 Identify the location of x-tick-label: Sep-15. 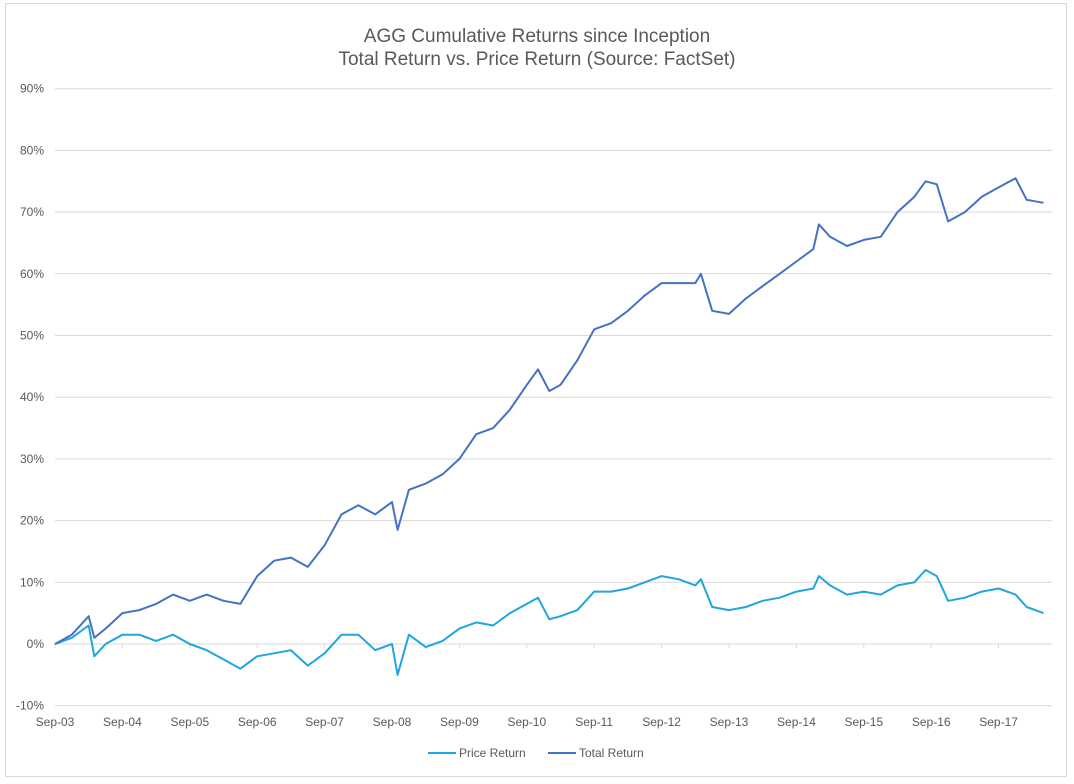
(863, 722).